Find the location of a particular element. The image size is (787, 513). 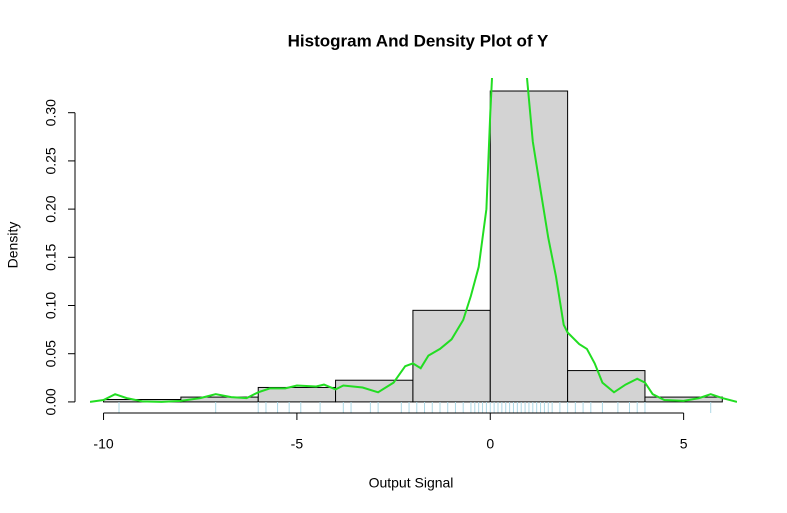

x-tick-label: 0 is located at coordinates (490, 444).